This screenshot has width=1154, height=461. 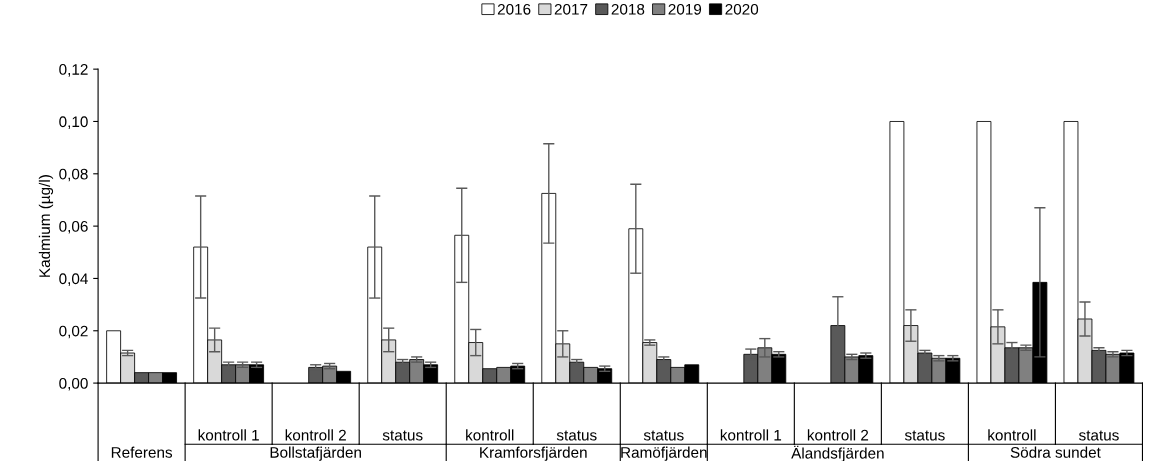 I want to click on y-tick-label: 0,12, so click(x=73, y=70).